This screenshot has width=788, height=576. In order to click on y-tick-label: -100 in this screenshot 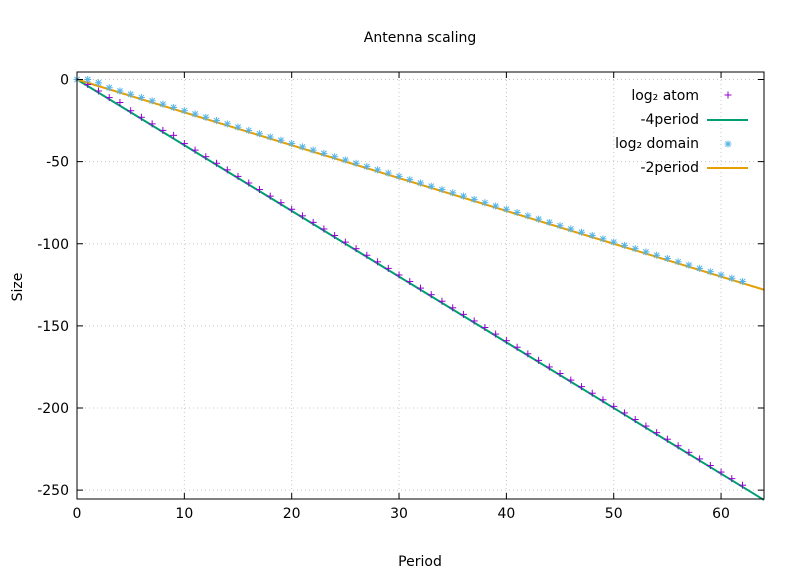, I will do `click(53, 245)`.